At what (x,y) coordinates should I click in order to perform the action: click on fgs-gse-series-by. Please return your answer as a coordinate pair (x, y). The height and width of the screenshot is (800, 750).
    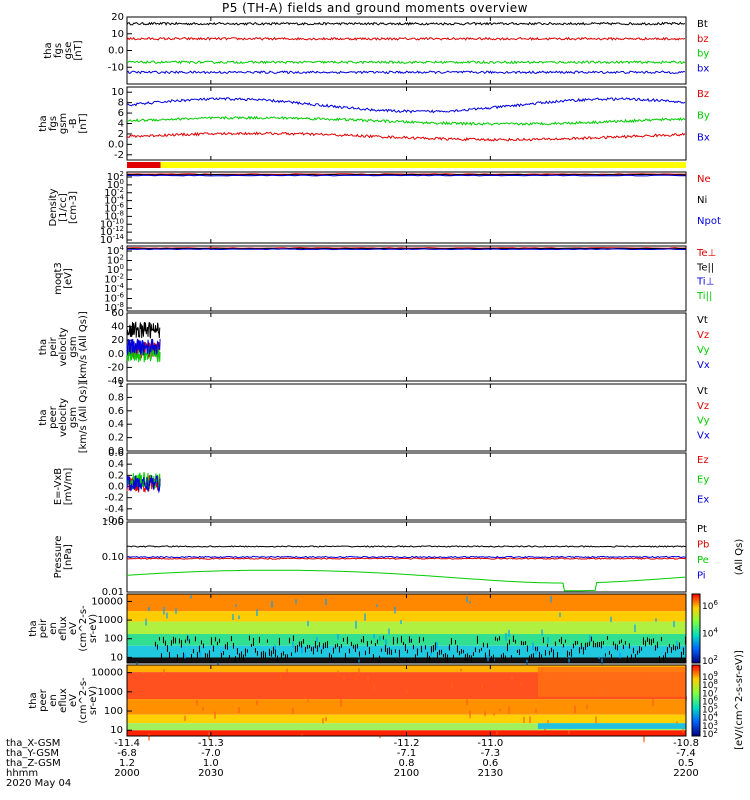
    Looking at the image, I should click on (406, 62).